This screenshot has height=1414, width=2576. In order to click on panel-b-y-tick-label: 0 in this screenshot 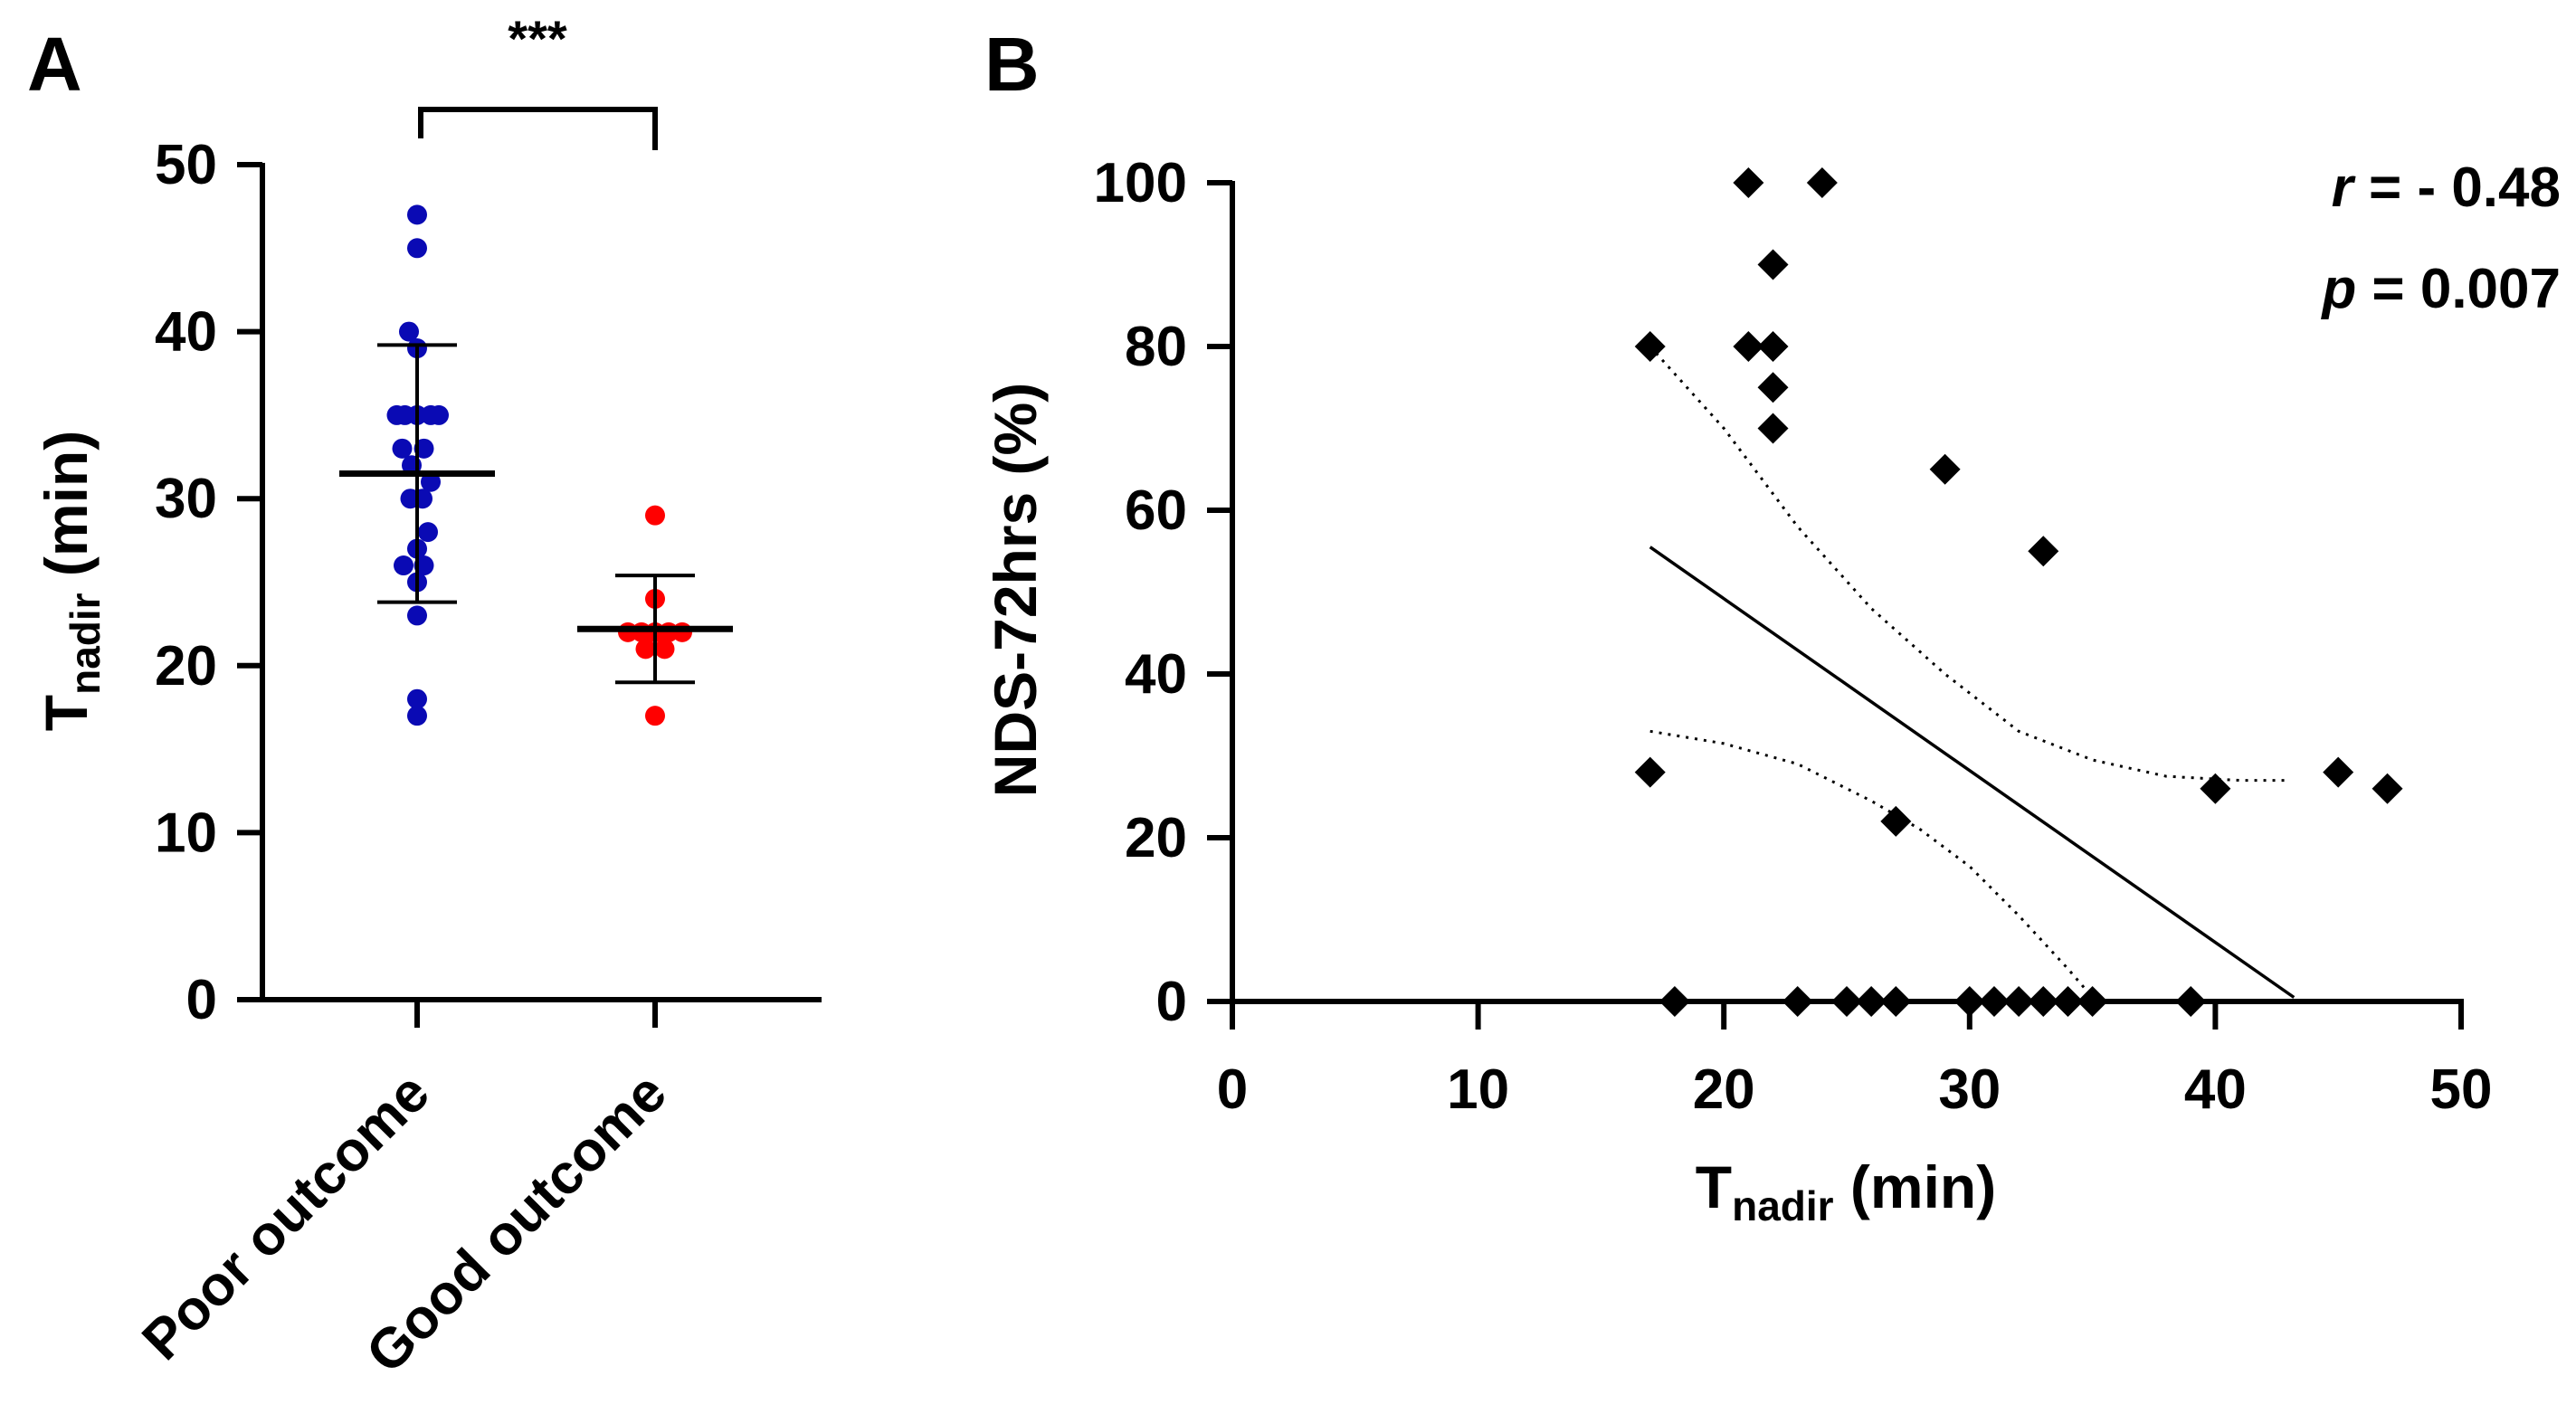, I will do `click(1171, 1002)`.